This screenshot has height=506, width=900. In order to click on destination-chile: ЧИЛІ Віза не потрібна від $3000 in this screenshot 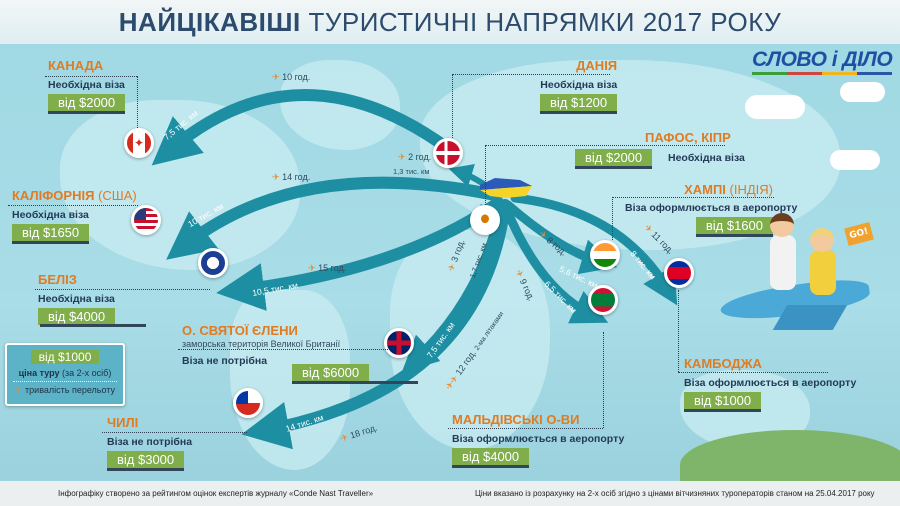, I will do `click(149, 443)`.